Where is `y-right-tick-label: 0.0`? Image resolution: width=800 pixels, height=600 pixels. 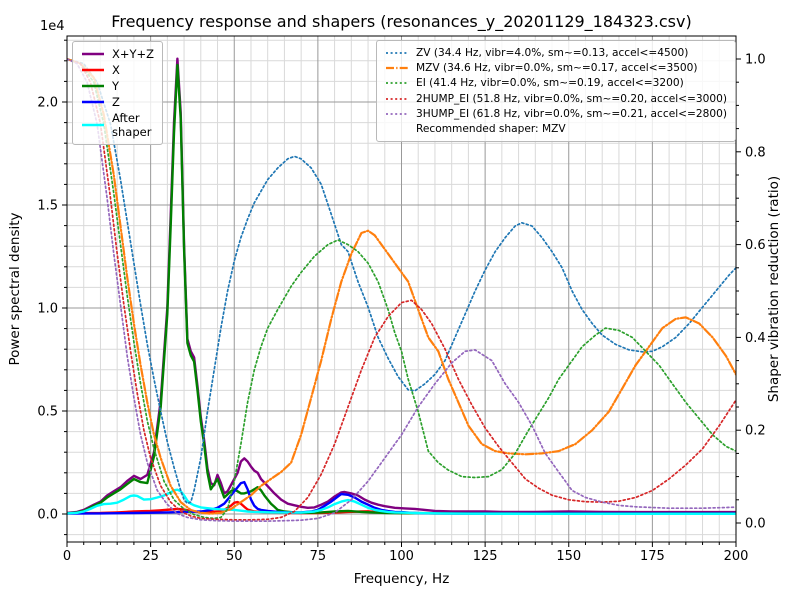
y-right-tick-label: 0.0 is located at coordinates (755, 524).